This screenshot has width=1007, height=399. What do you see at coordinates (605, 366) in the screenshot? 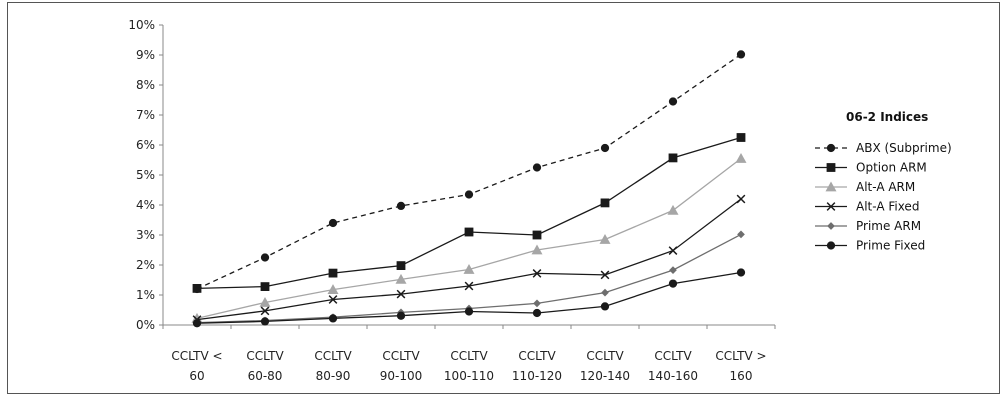
I see `x-tick-label: CCLTV 120-140` at bounding box center [605, 366].